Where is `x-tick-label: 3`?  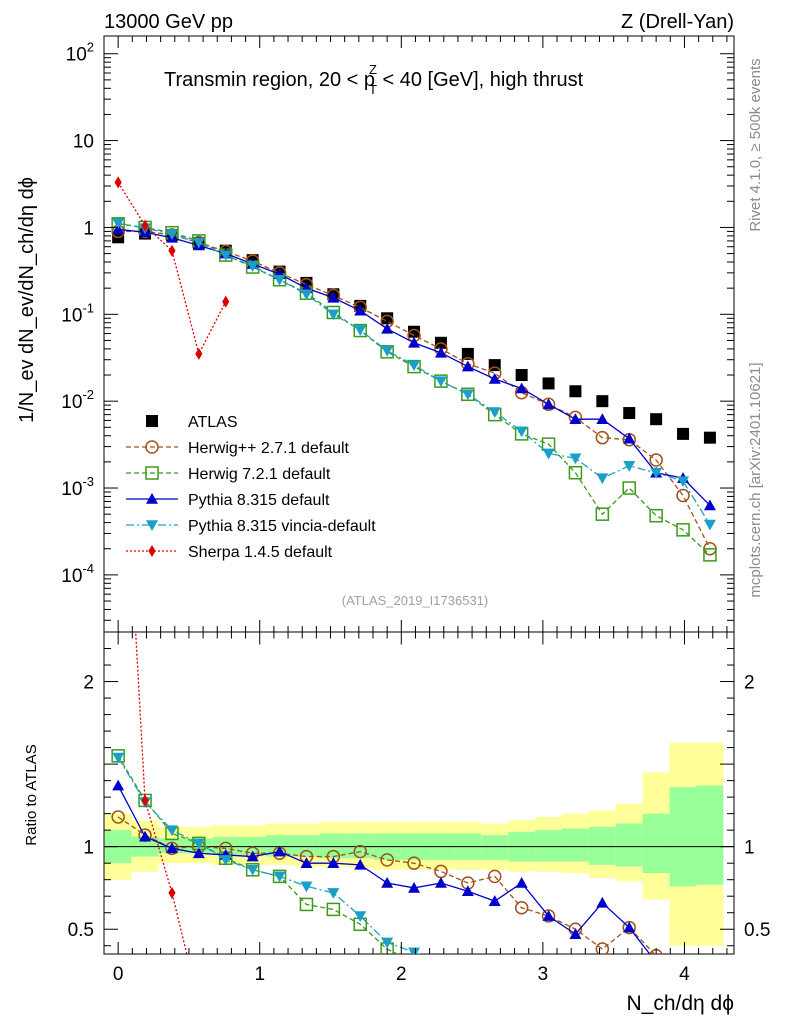
x-tick-label: 3 is located at coordinates (543, 974).